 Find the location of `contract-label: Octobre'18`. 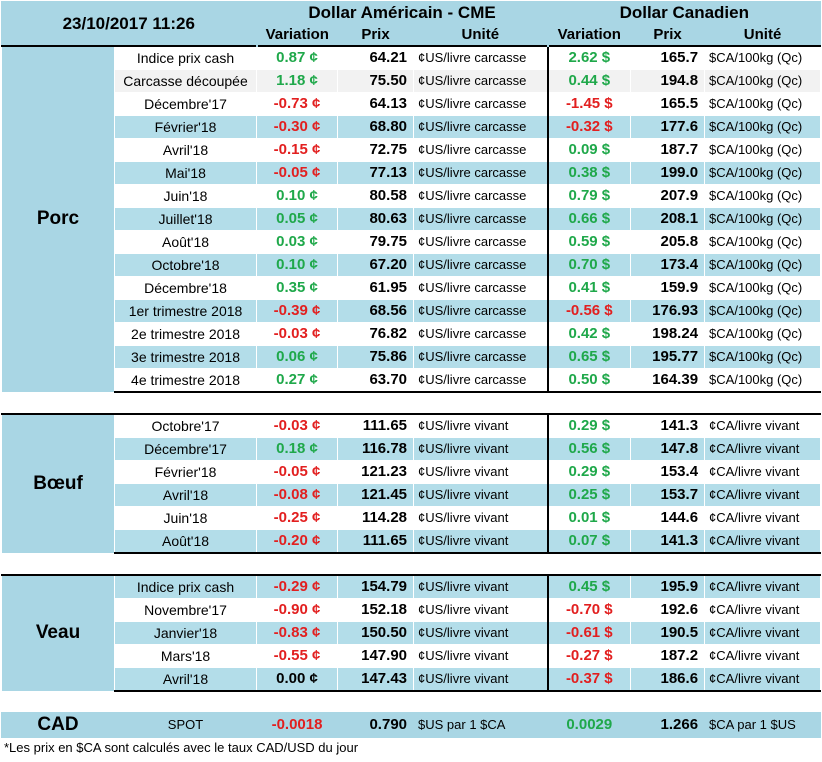

contract-label: Octobre'18 is located at coordinates (185, 265).